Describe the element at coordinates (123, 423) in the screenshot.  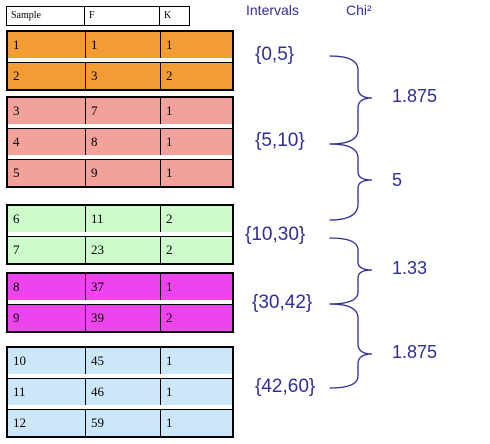
I see `f-cell: 59` at that location.